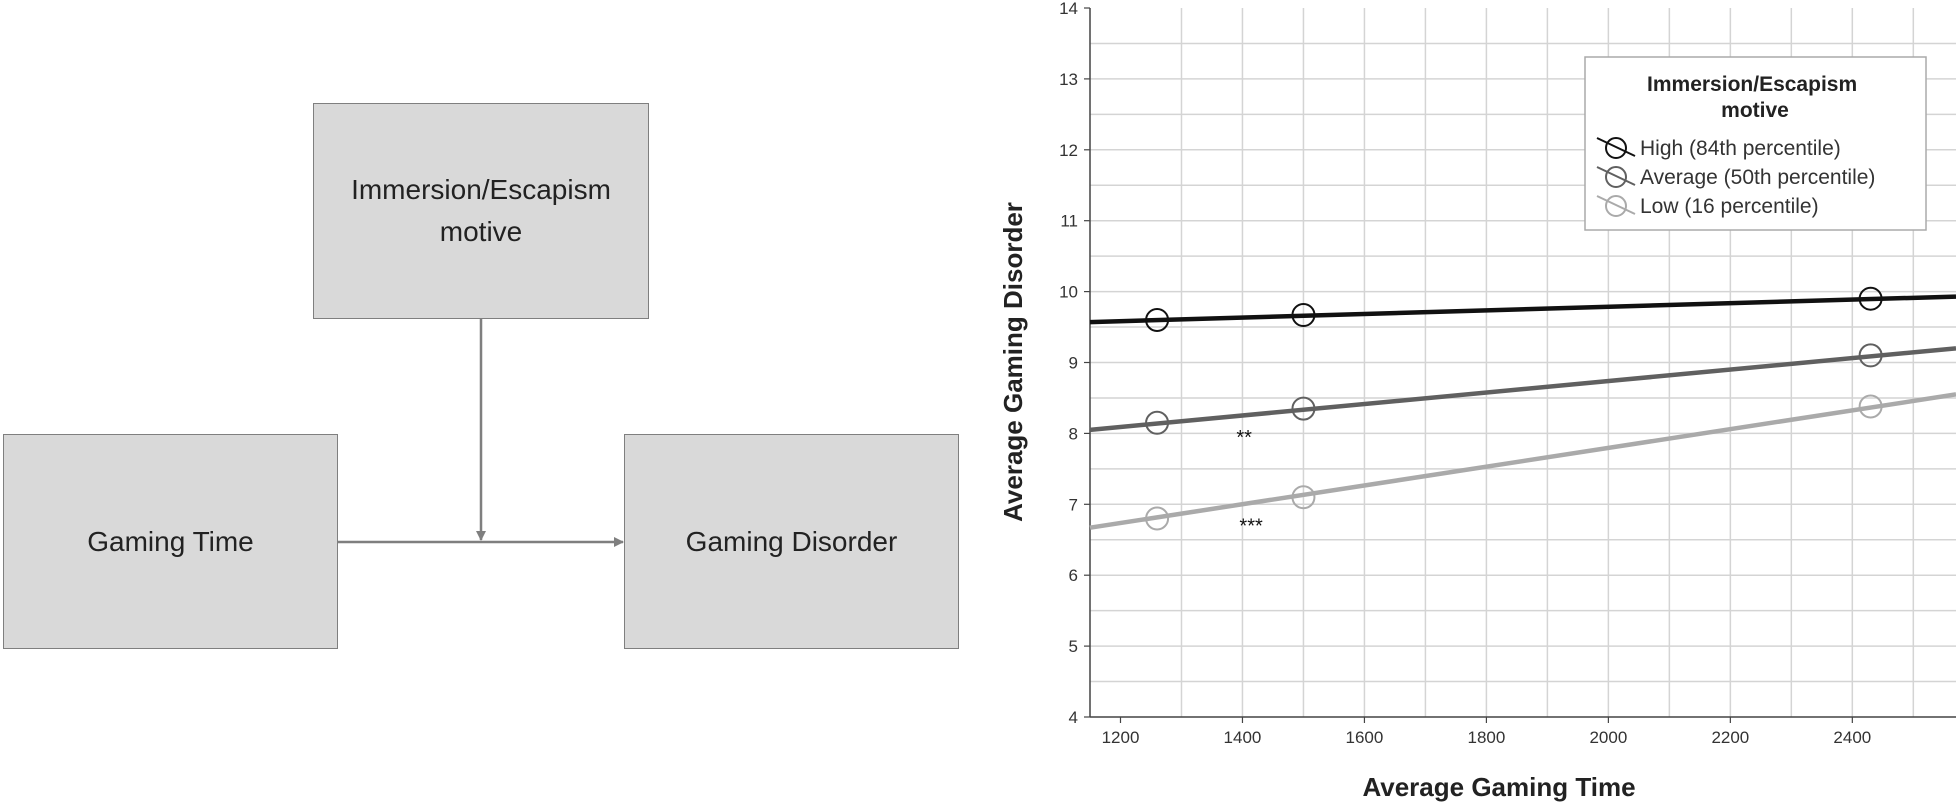 The image size is (1956, 804). What do you see at coordinates (1365, 737) in the screenshot?
I see `x-tick-label: 1600` at bounding box center [1365, 737].